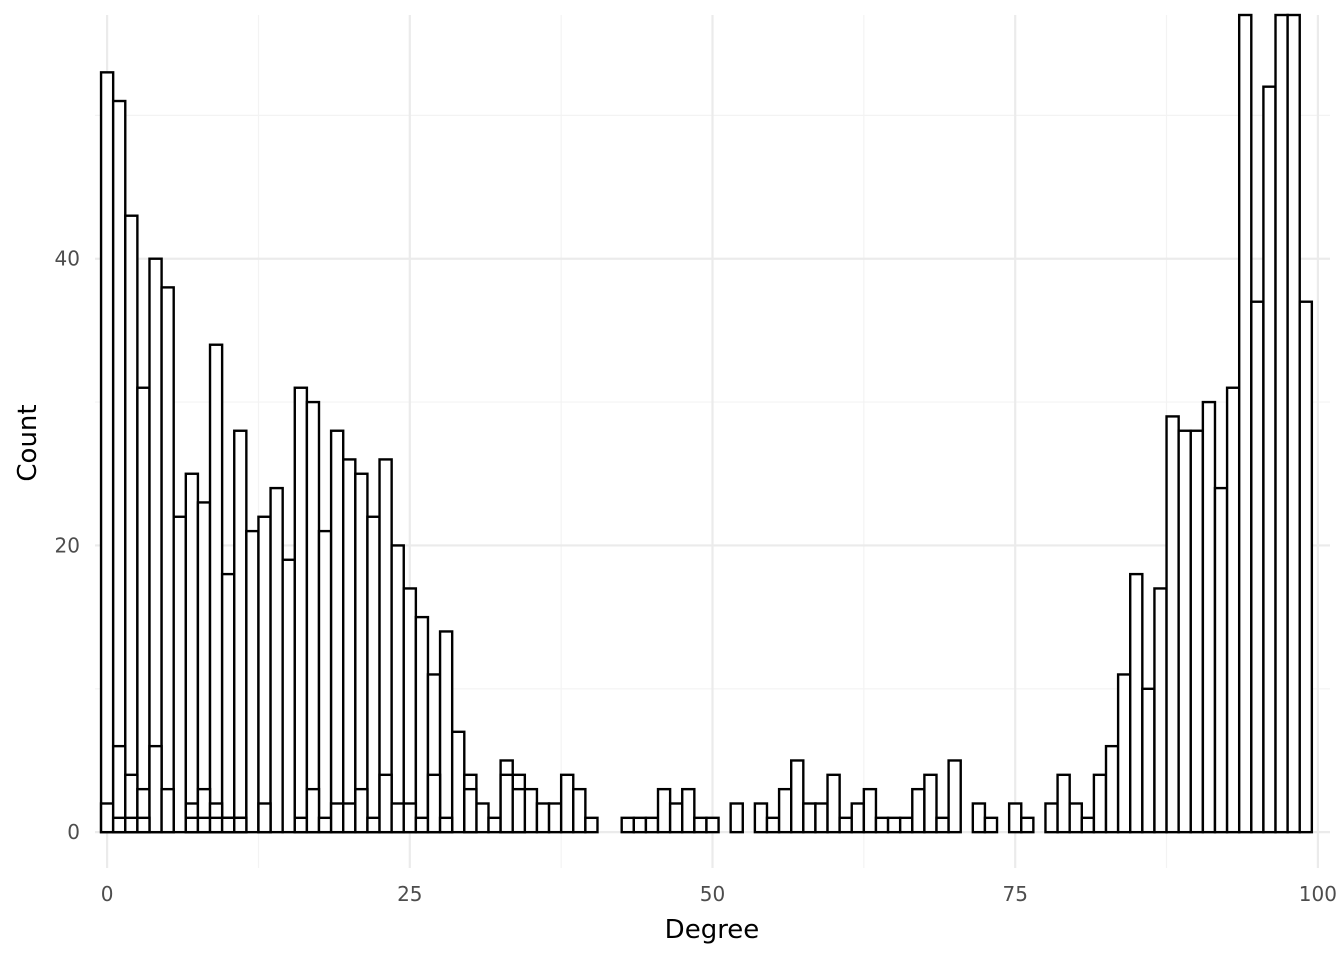 The width and height of the screenshot is (1344, 960). I want to click on x-tick-label: 50, so click(712, 894).